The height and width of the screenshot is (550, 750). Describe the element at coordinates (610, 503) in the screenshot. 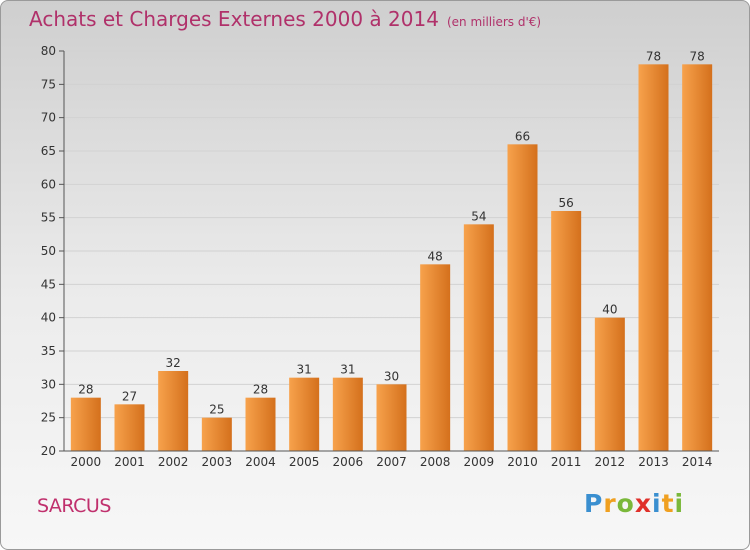

I see `logo-letter: r` at that location.